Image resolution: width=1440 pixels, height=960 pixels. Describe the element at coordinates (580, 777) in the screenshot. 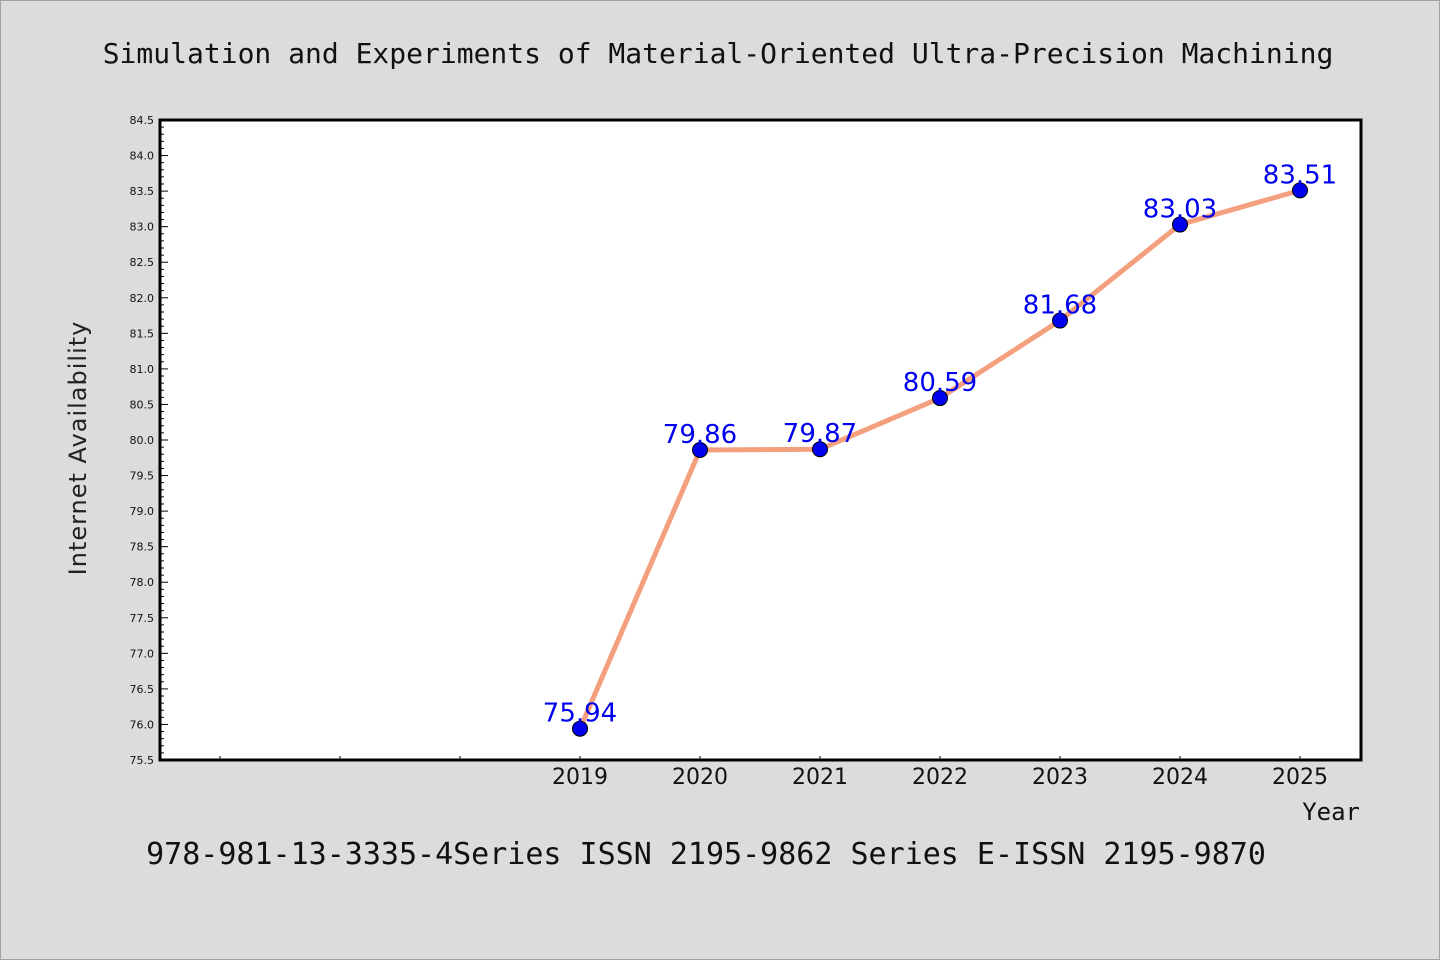

I see `x-tick-label: 2019` at that location.